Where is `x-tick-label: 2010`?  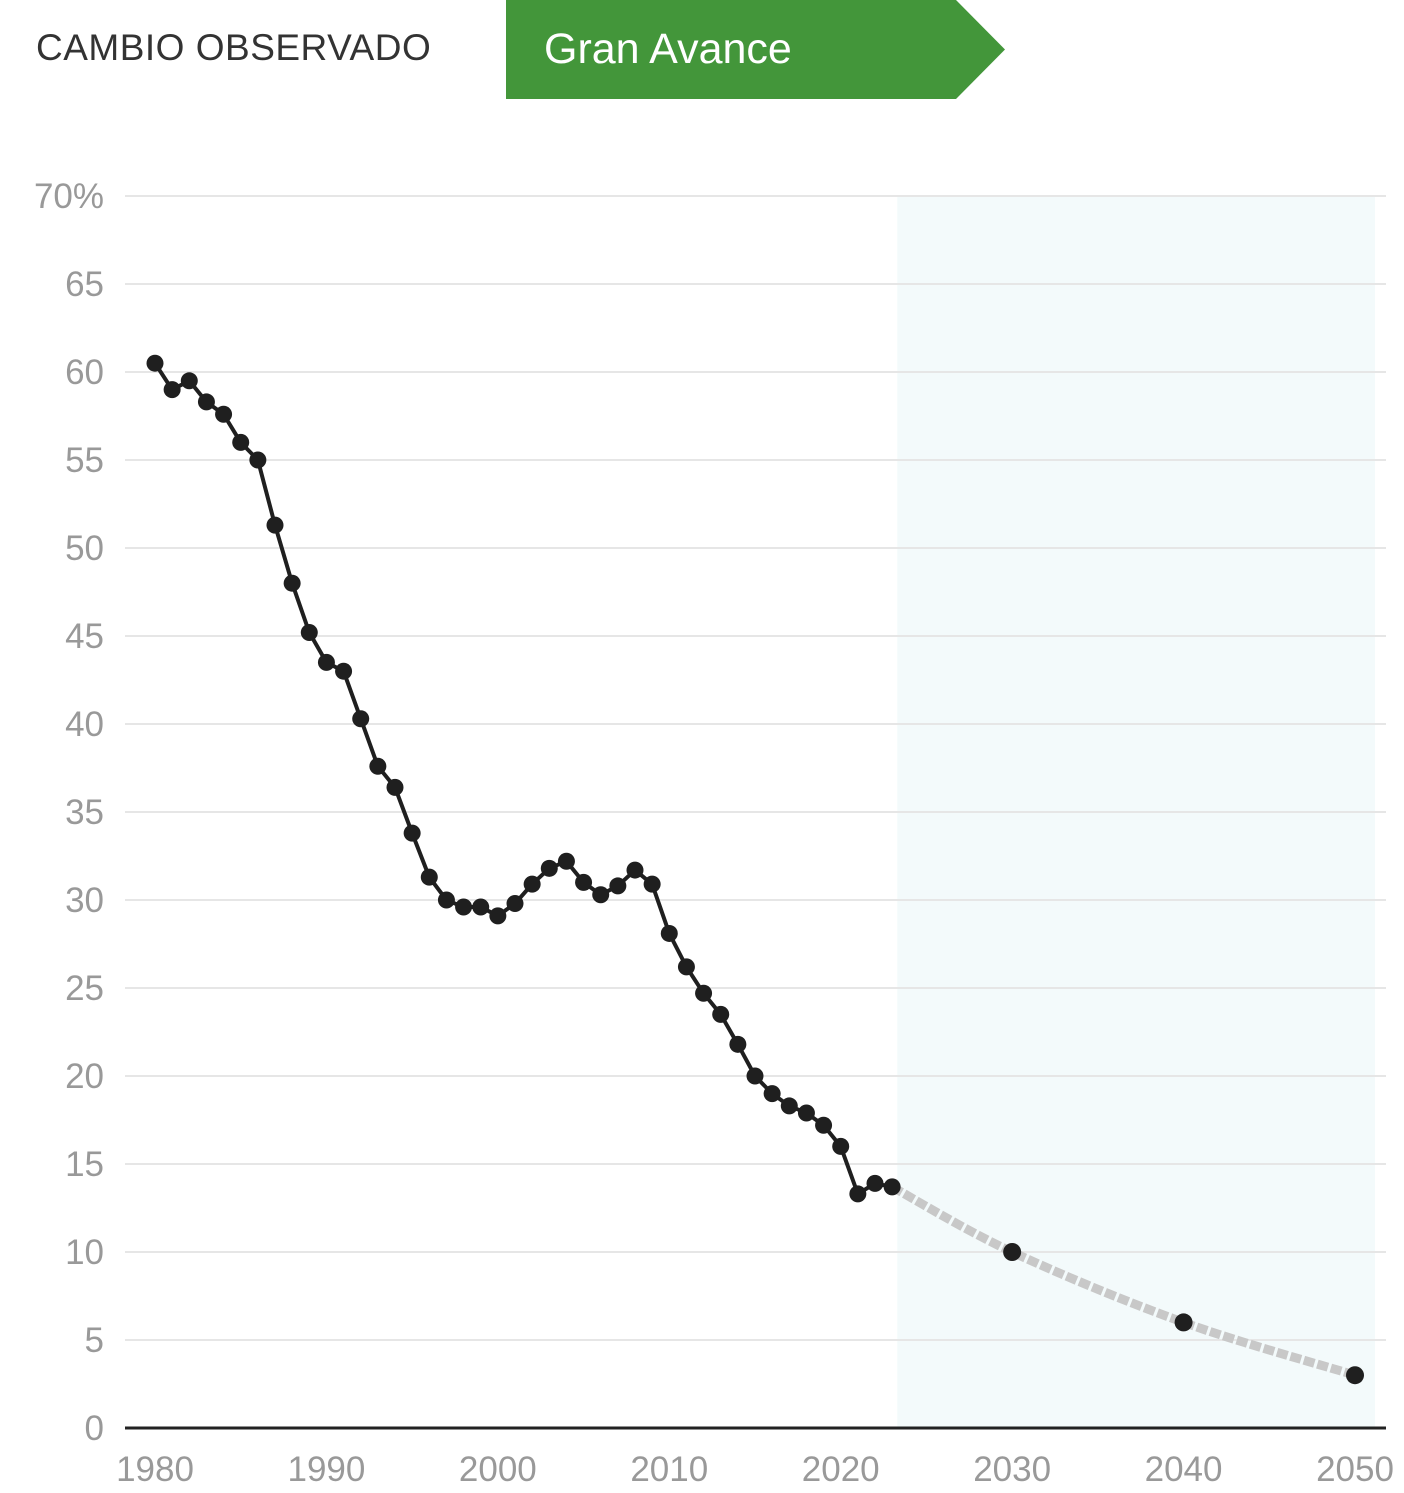
x-tick-label: 2010 is located at coordinates (669, 1469).